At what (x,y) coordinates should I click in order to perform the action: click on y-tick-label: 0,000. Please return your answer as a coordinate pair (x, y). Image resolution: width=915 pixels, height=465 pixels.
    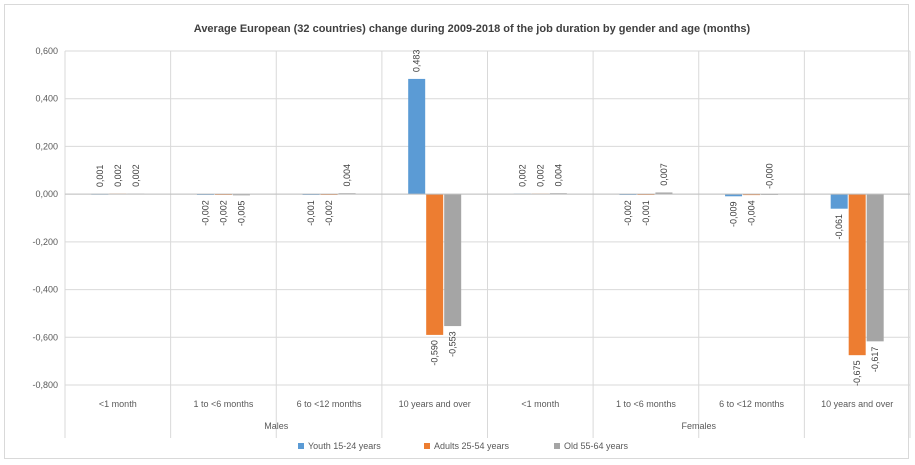
    Looking at the image, I should click on (46, 194).